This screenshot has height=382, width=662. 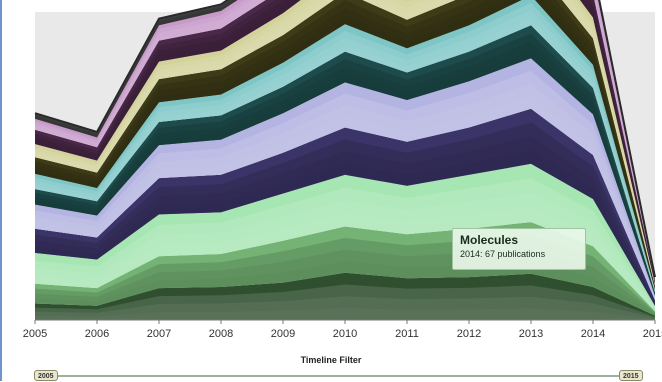 I want to click on x-tick-label-2005: 2005, so click(x=35, y=334).